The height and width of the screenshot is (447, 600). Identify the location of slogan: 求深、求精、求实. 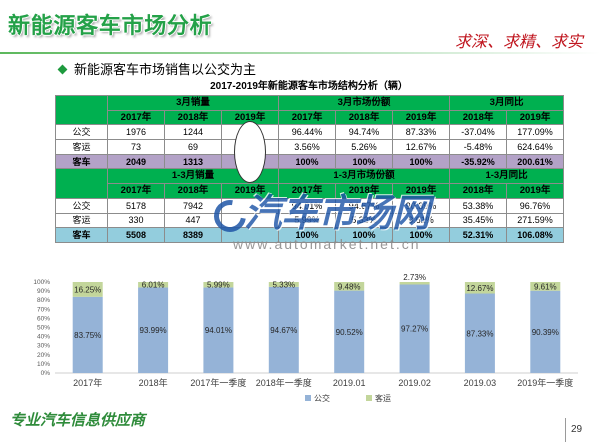
(519, 41).